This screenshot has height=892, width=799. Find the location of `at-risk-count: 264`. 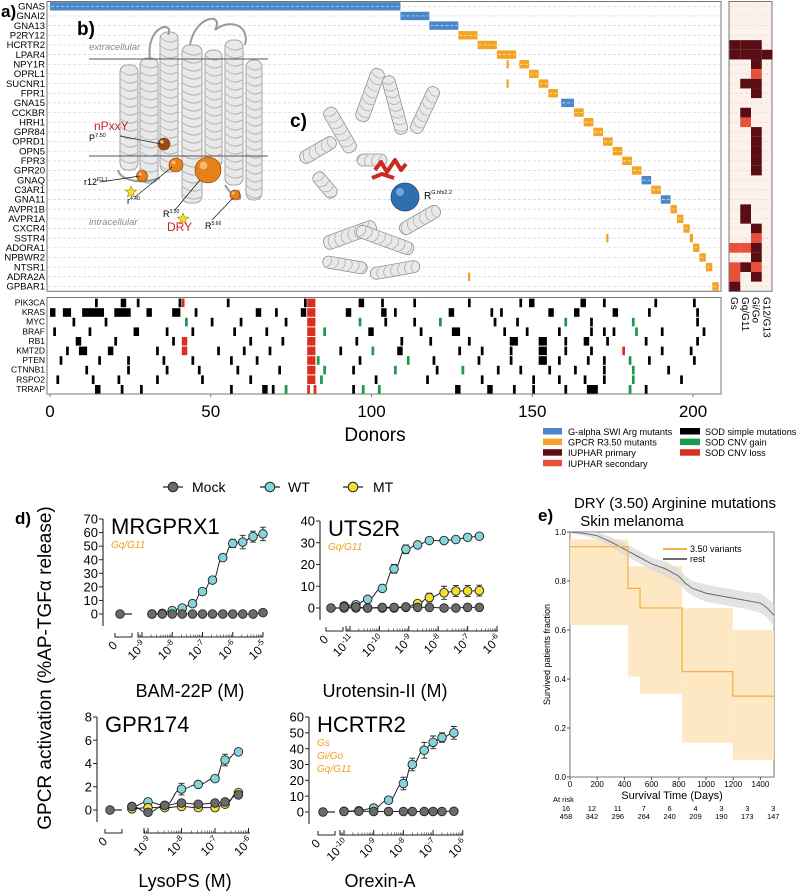

at-risk-count: 264 is located at coordinates (643, 816).